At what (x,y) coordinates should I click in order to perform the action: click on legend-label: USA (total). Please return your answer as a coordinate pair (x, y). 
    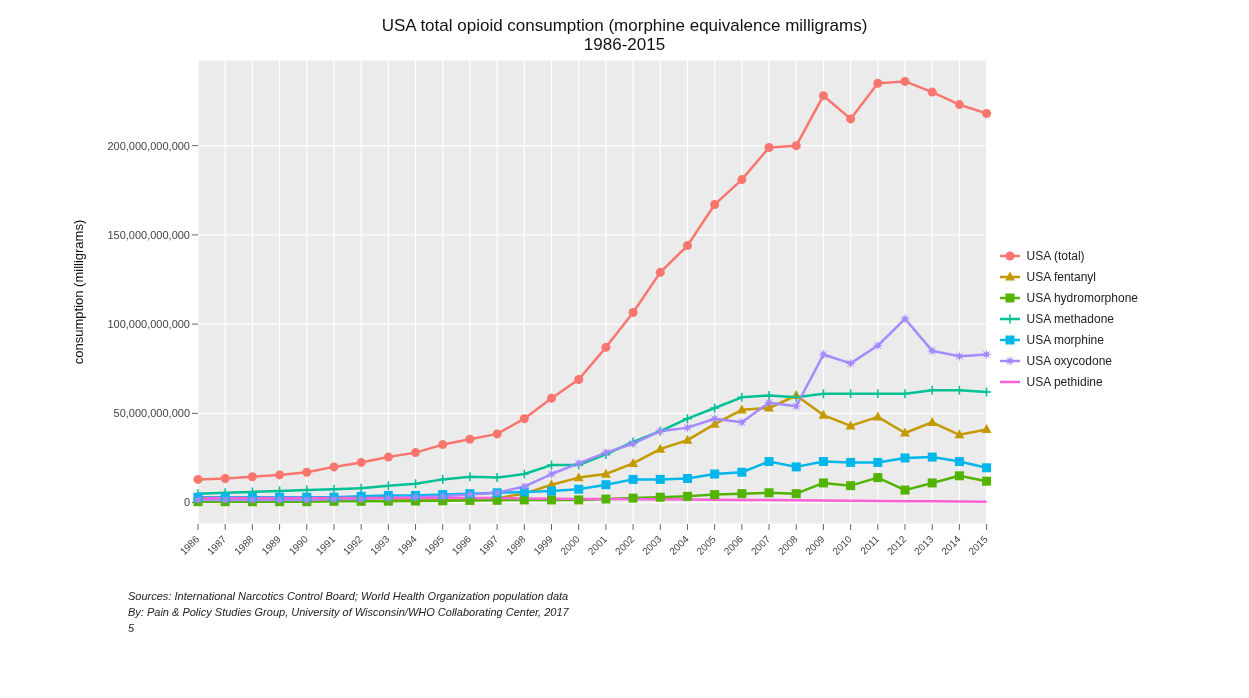
    Looking at the image, I should click on (1055, 256).